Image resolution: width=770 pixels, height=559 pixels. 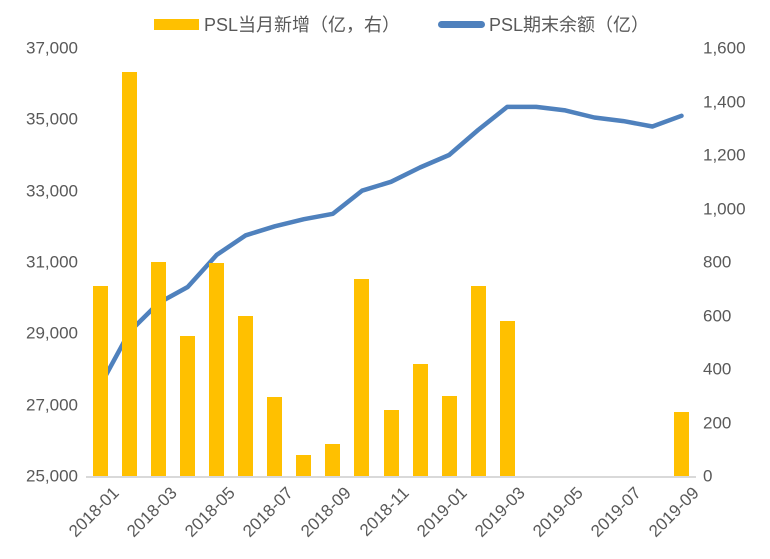 What do you see at coordinates (569, 25) in the screenshot?
I see `legend-label-line-series: PSL期末余额（亿）` at bounding box center [569, 25].